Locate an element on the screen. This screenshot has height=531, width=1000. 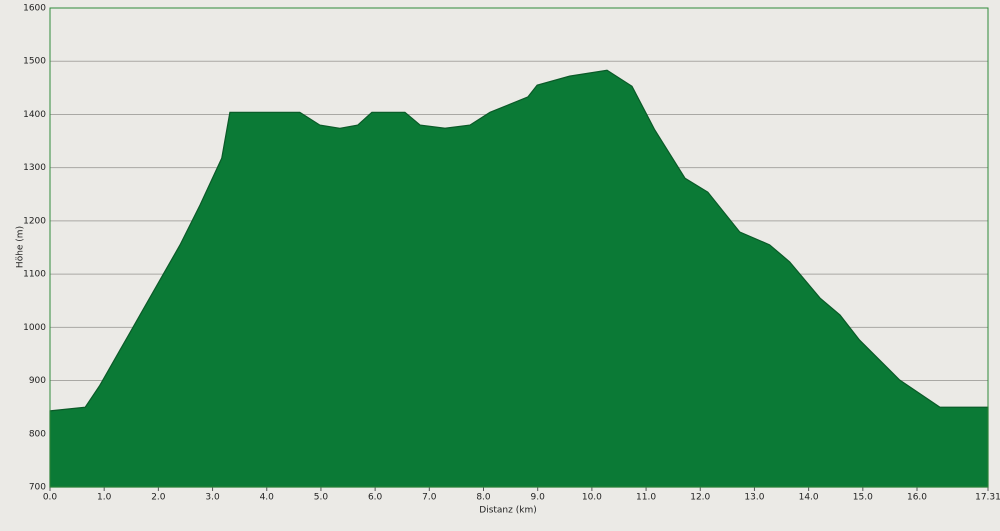
x-tick-label: 13.0 is located at coordinates (754, 498).